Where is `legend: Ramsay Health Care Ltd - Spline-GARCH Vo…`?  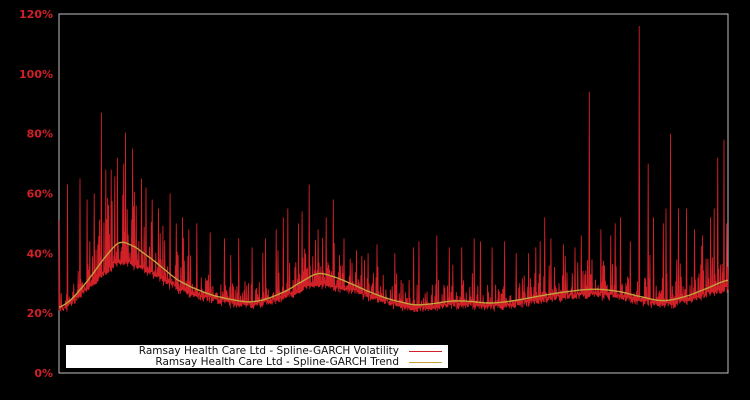
legend: Ramsay Health Care Ltd - Spline-GARCH Vo… is located at coordinates (257, 356).